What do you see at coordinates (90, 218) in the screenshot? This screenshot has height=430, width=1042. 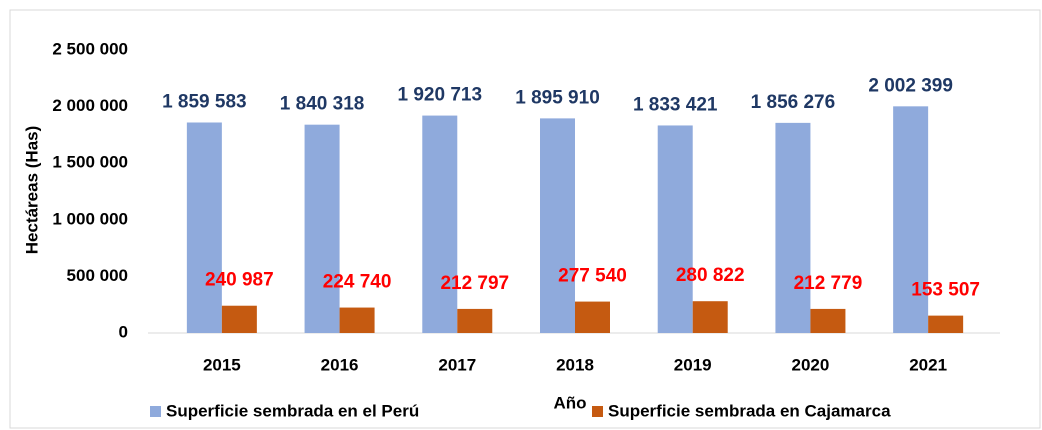 I see `y-tick-label: 1 000 000` at bounding box center [90, 218].